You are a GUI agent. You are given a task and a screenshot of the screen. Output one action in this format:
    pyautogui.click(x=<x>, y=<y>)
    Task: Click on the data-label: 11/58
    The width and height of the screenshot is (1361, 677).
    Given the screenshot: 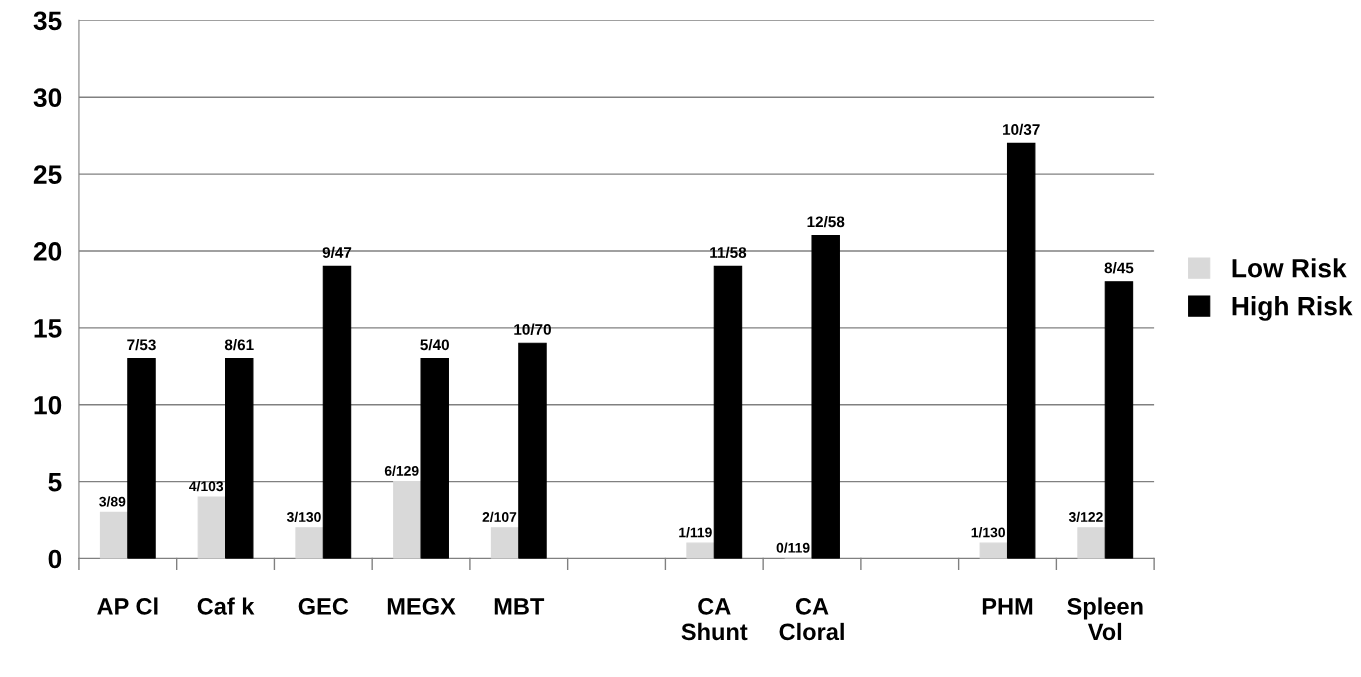 What is the action you would take?
    pyautogui.click(x=728, y=252)
    